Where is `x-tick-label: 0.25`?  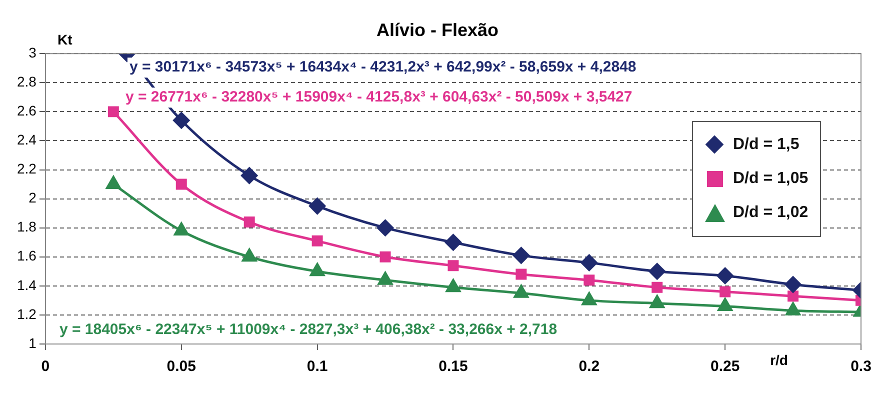
x-tick-label: 0.25 is located at coordinates (725, 367).